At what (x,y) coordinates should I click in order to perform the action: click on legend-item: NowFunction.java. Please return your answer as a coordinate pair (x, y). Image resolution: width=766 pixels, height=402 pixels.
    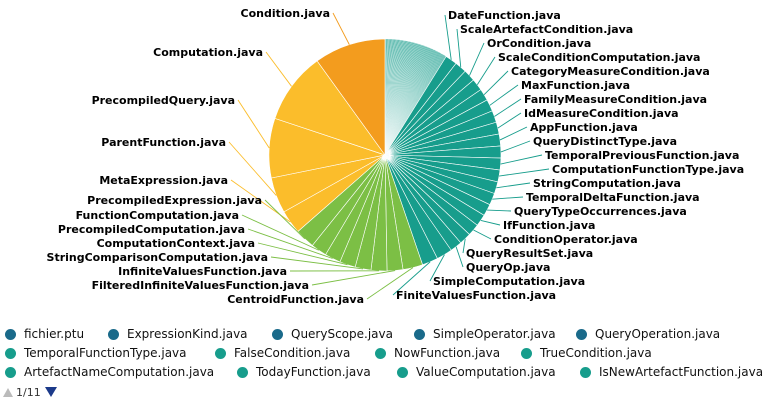
    Looking at the image, I should click on (437, 353).